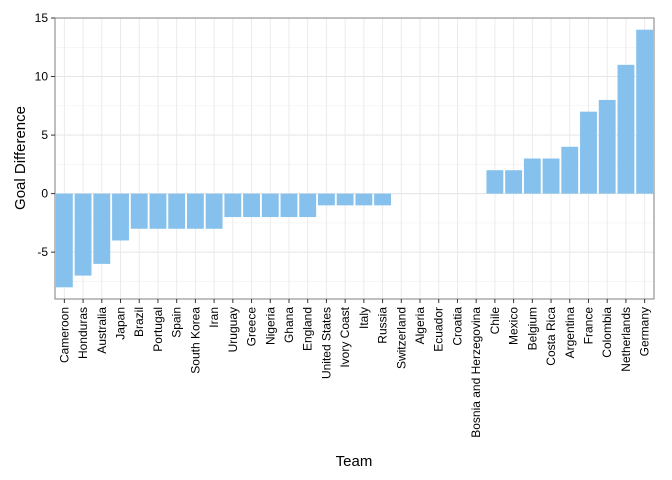  What do you see at coordinates (382, 199) in the screenshot?
I see `bar-russia` at bounding box center [382, 199].